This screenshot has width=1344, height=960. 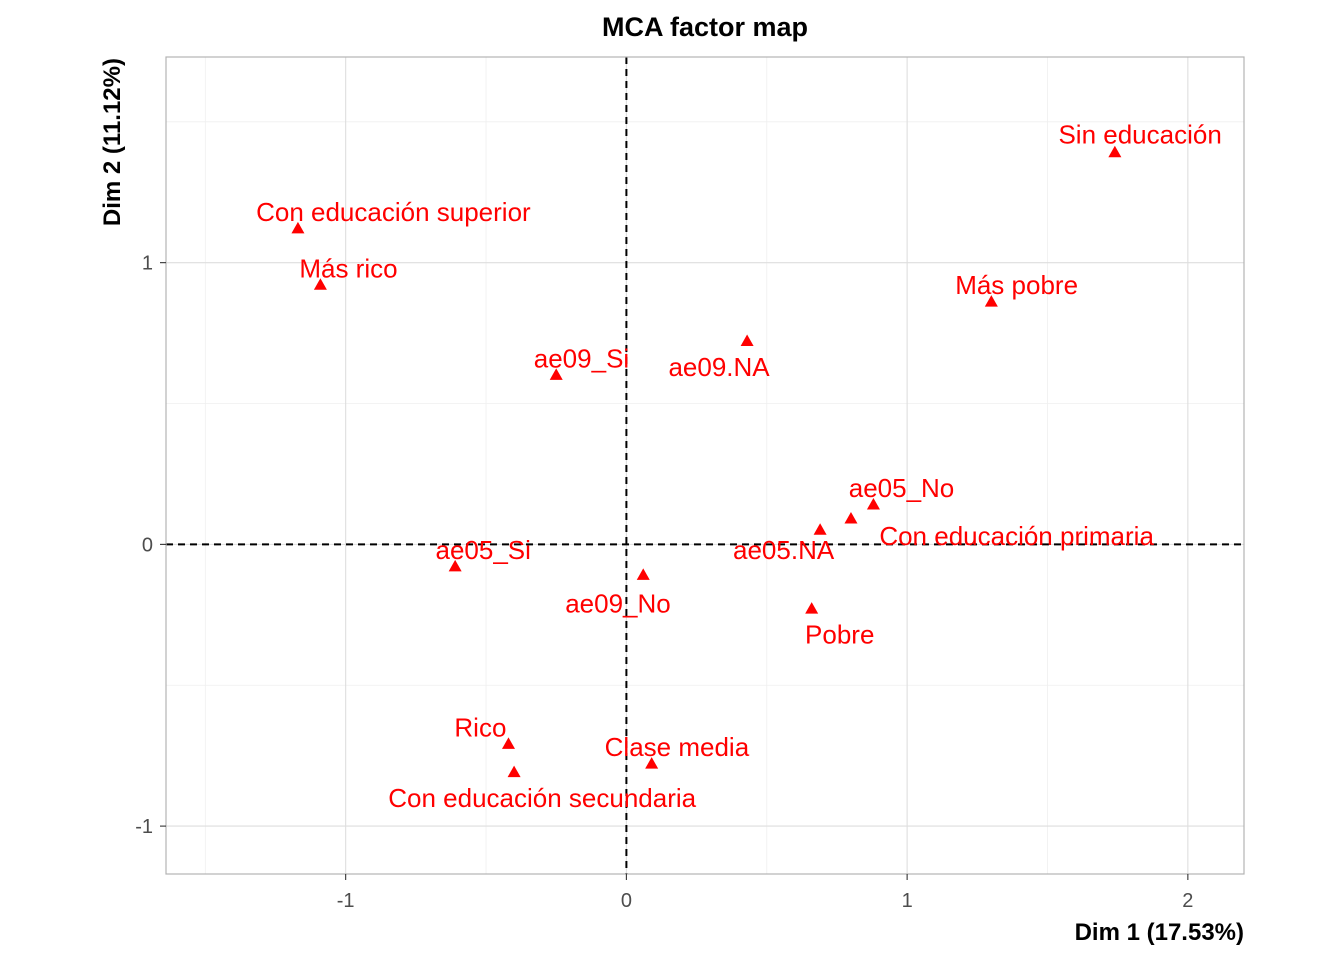 What do you see at coordinates (618, 604) in the screenshot?
I see `data-point-label: ae09_No` at bounding box center [618, 604].